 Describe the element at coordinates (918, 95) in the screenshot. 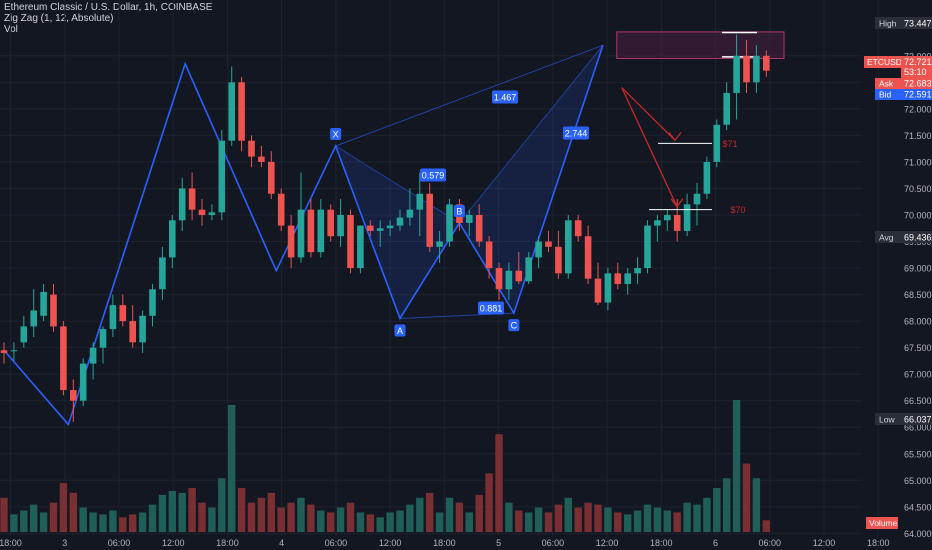

I see `bid-value: 72.591` at that location.